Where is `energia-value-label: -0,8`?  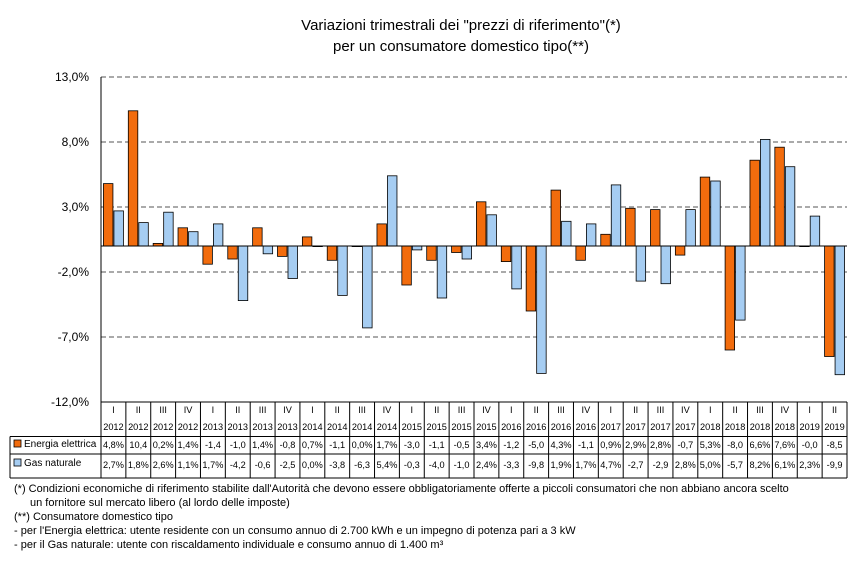
energia-value-label: -0,8 is located at coordinates (288, 445).